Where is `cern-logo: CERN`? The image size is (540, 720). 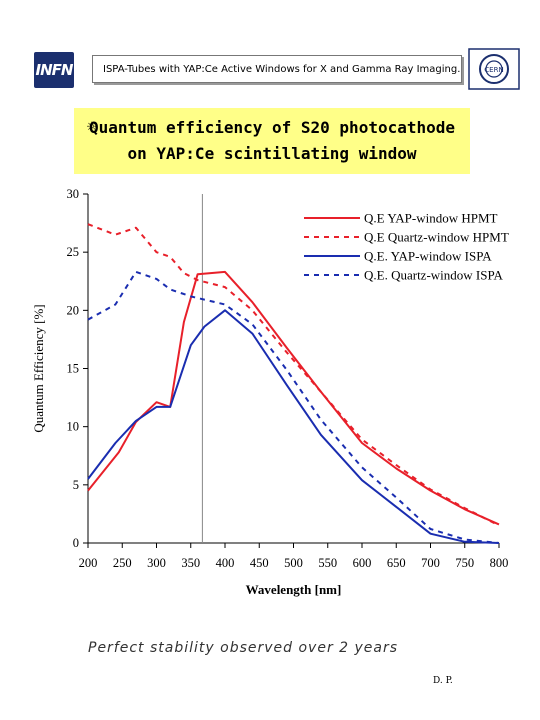 cern-logo: CERN is located at coordinates (494, 69).